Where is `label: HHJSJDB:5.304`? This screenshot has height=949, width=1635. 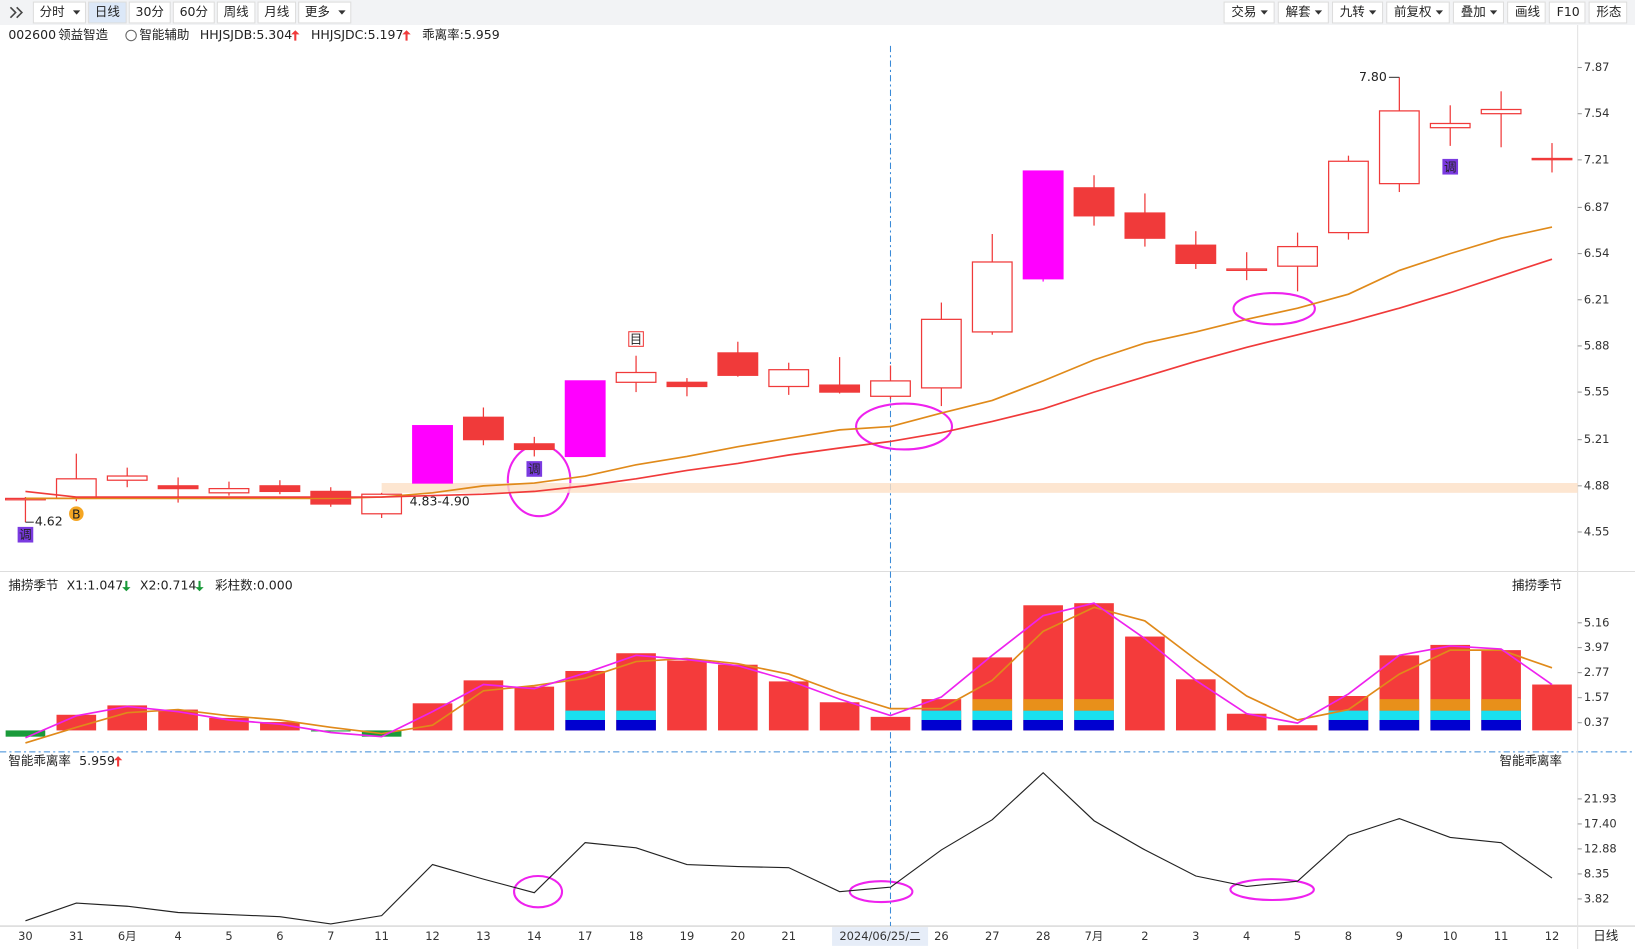
label: HHJSJDB:5.304 is located at coordinates (246, 34).